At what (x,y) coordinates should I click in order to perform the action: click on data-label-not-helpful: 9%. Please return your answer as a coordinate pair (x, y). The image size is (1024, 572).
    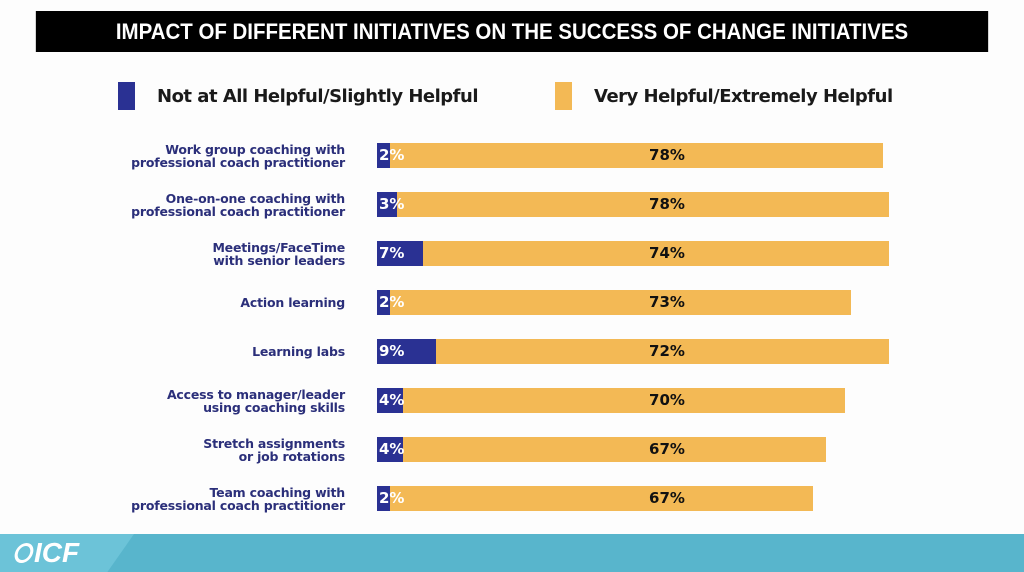
    Looking at the image, I should click on (392, 351).